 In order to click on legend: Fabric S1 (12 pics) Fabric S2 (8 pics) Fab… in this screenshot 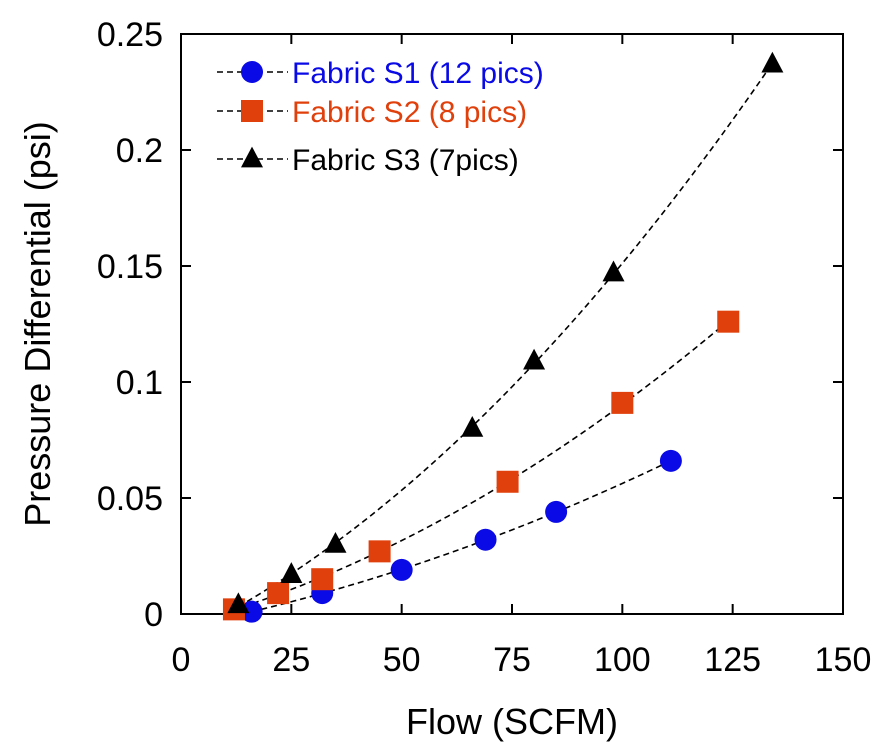, I will do `click(380, 117)`.